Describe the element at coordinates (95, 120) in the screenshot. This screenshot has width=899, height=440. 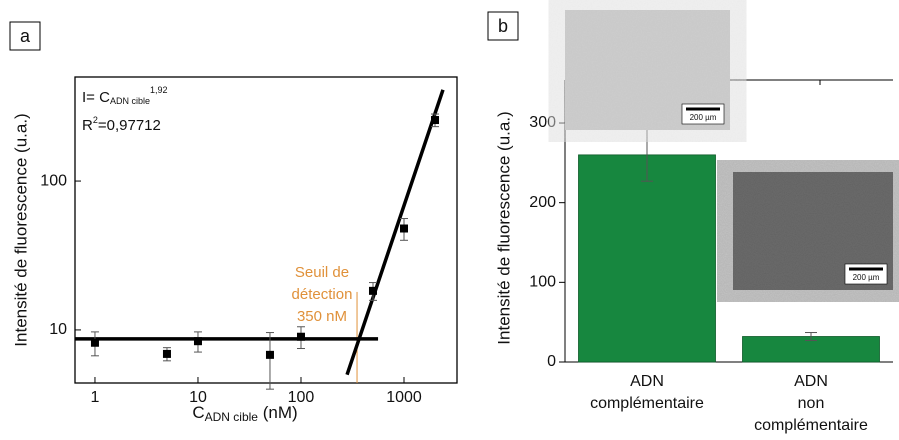
I see `r2-sup: 2` at that location.